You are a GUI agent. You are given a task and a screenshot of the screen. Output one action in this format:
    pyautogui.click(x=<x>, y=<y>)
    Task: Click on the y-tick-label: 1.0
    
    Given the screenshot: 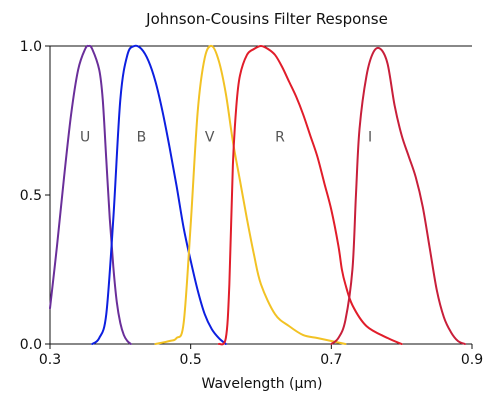 What is the action you would take?
    pyautogui.click(x=31, y=47)
    